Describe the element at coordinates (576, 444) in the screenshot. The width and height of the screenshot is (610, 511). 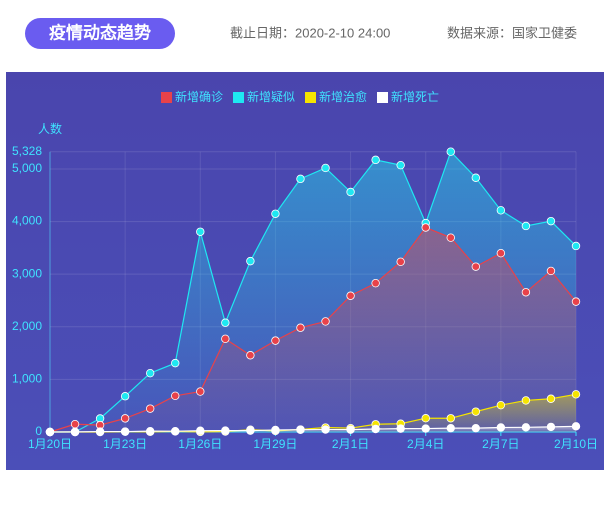
I see `x-tick-label: 2月10日` at that location.